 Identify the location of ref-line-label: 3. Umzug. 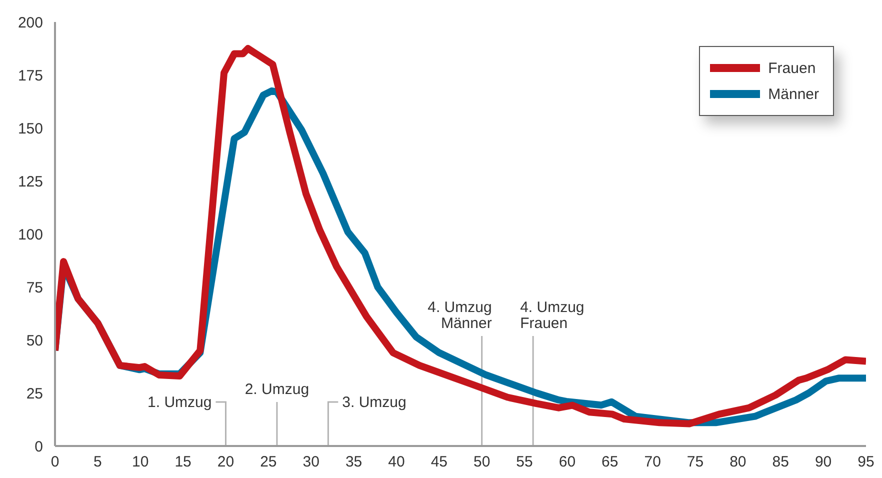
(374, 402).